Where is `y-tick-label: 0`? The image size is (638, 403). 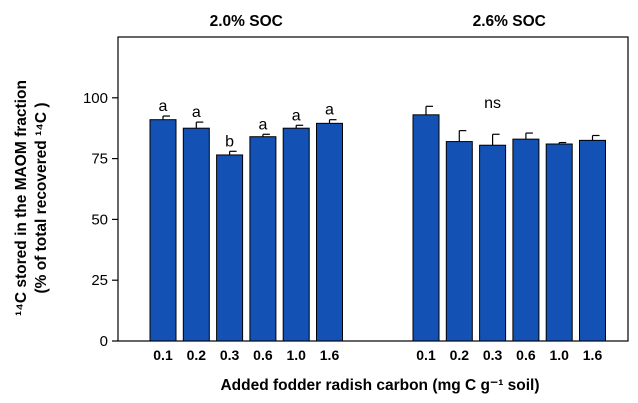
y-tick-label: 0 is located at coordinates (104, 341).